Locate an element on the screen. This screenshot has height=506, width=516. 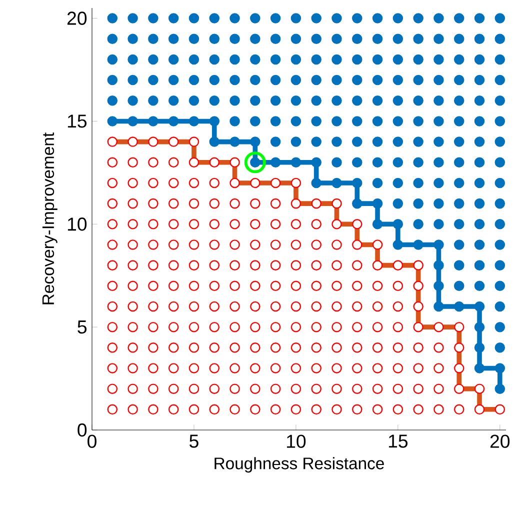
x-tick-label: 0 is located at coordinates (92, 441).